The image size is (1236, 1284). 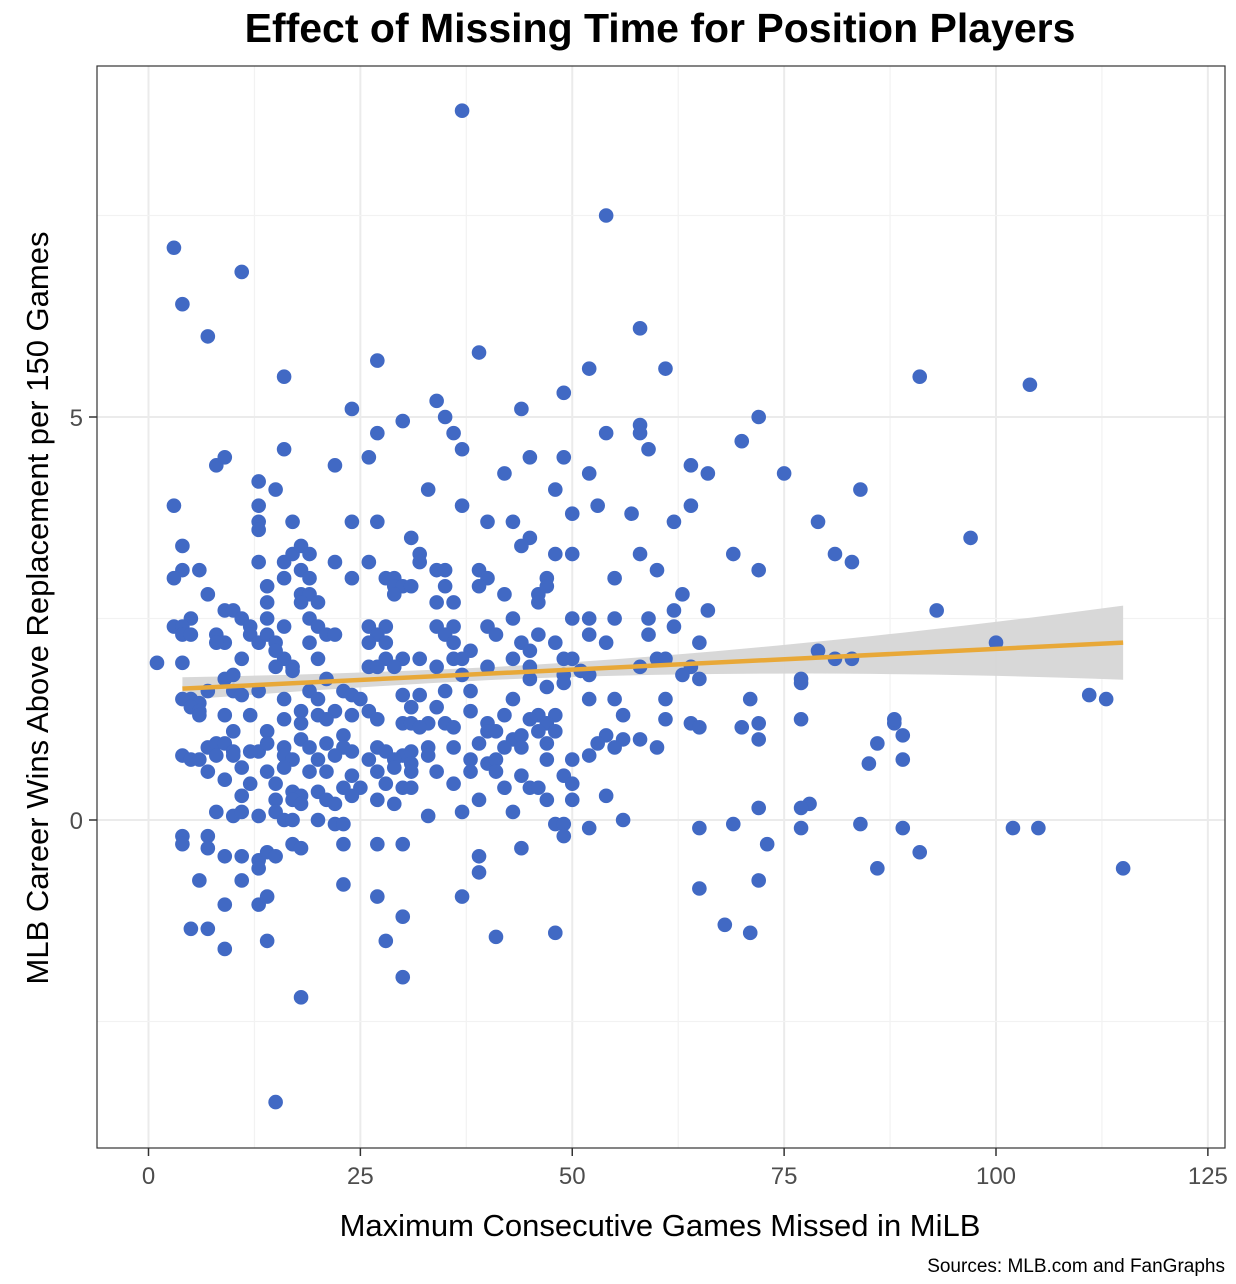 What do you see at coordinates (996, 1176) in the screenshot?
I see `x-tick-label: 100` at bounding box center [996, 1176].